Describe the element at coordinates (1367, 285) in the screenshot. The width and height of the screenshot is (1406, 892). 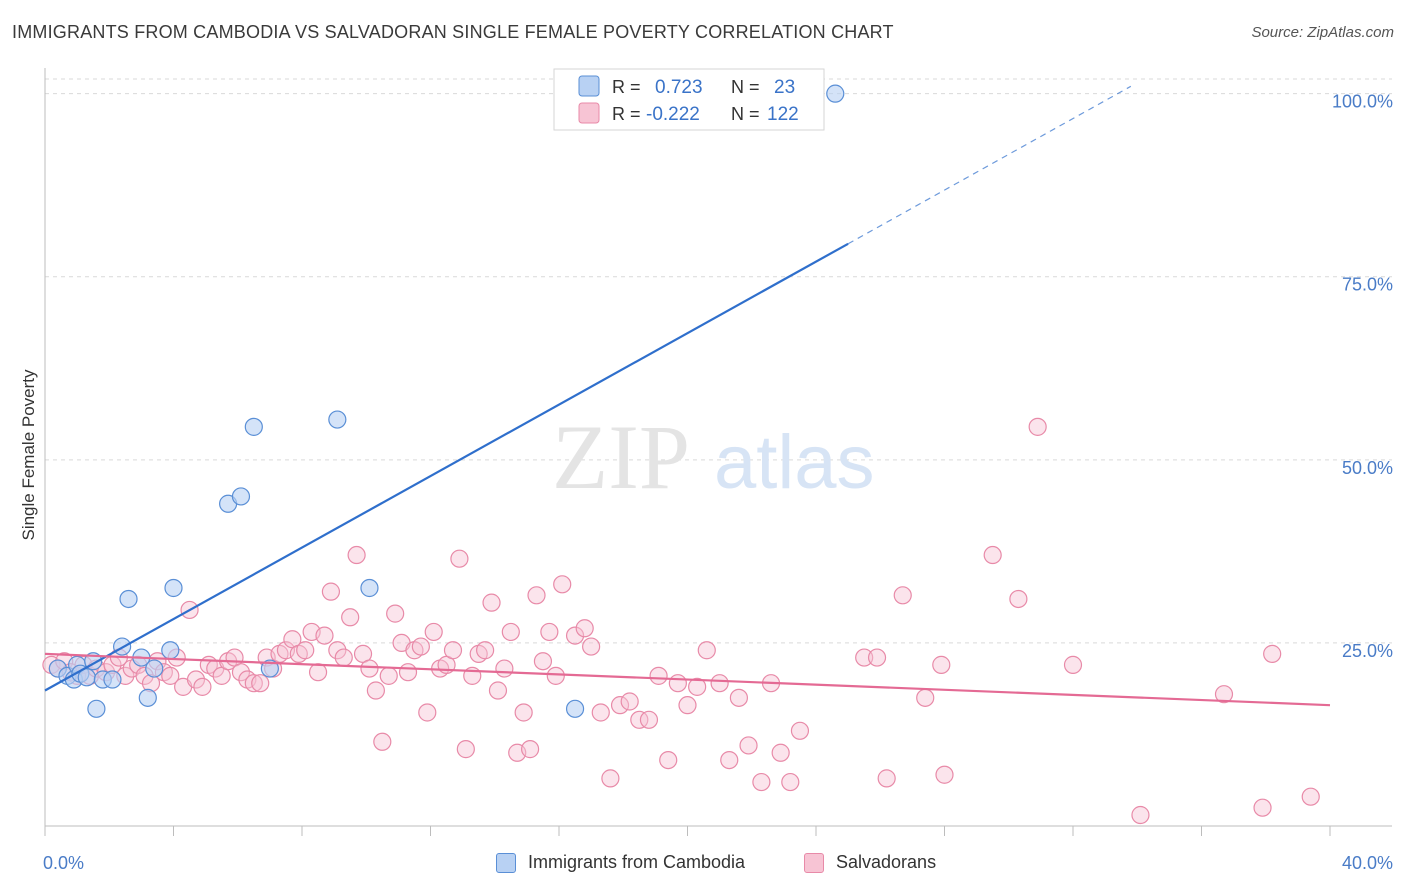
I see `y-tick-label: 75.0%` at that location.